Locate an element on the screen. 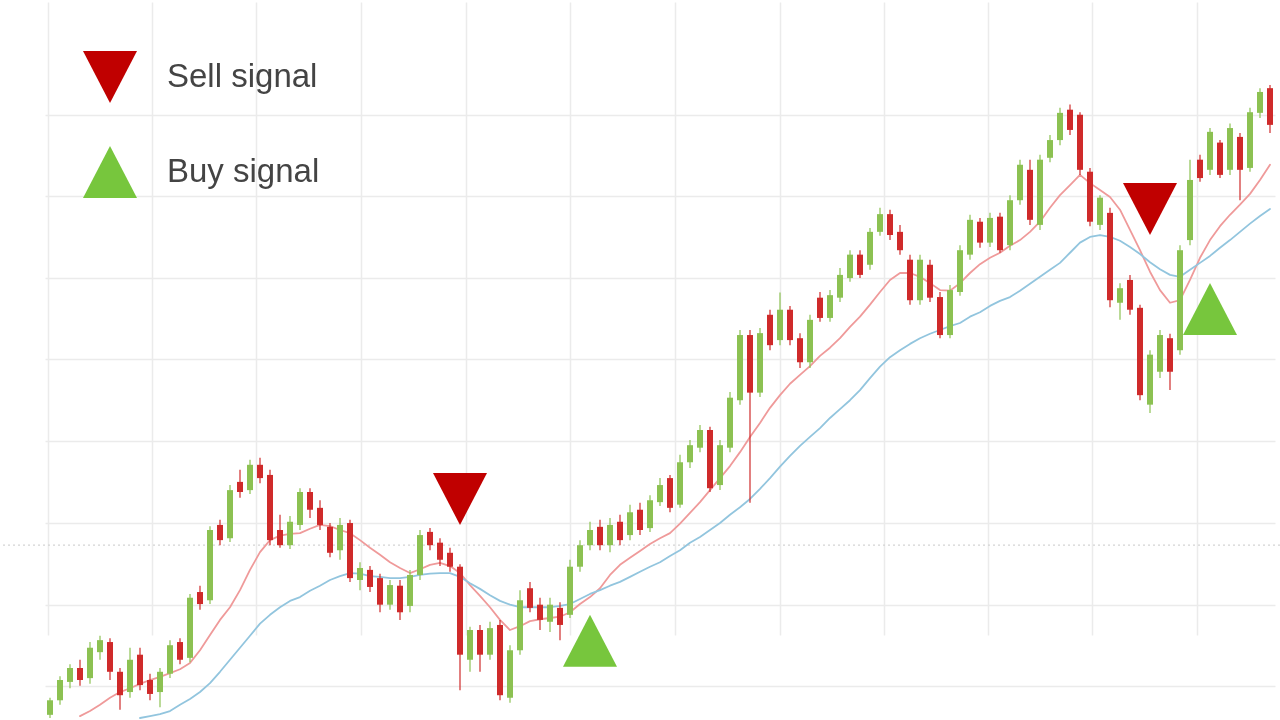 This screenshot has height=720, width=1280. legend-label: Buy signal is located at coordinates (243, 170).